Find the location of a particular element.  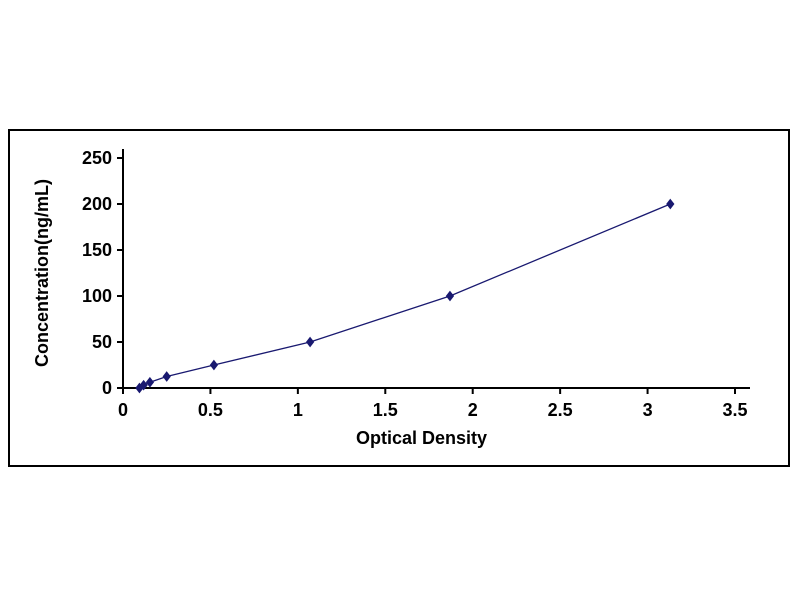

x-axis-label: Optical Density is located at coordinates (421, 438).